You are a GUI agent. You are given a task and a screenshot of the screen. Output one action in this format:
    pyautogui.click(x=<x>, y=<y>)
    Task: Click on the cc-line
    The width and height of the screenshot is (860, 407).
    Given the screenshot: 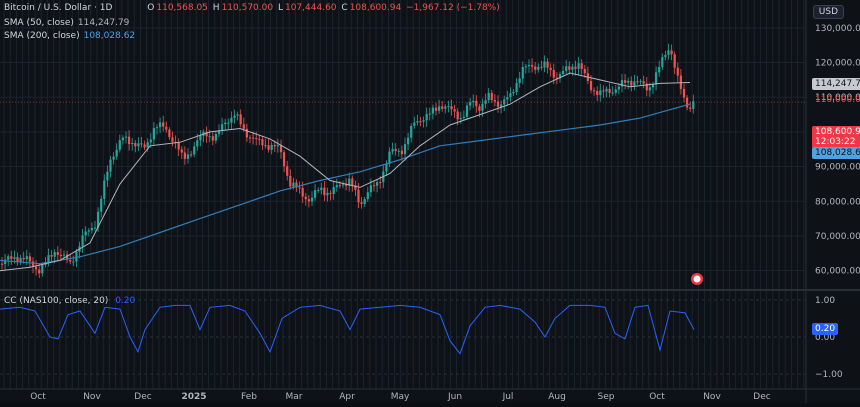 What is the action you would take?
    pyautogui.click(x=347, y=329)
    